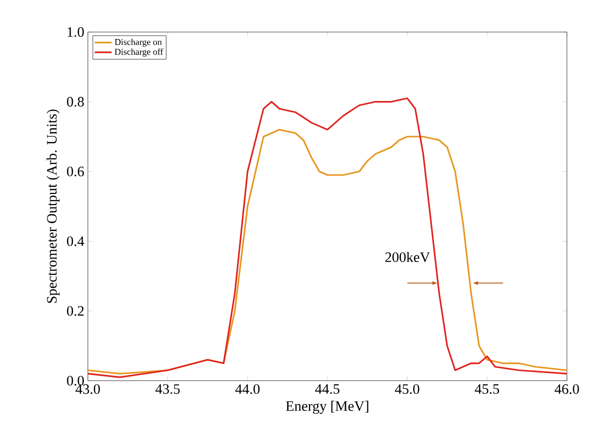 This screenshot has width=597, height=443. What do you see at coordinates (327, 407) in the screenshot?
I see `x-axis-title: Energy [MeV]` at bounding box center [327, 407].